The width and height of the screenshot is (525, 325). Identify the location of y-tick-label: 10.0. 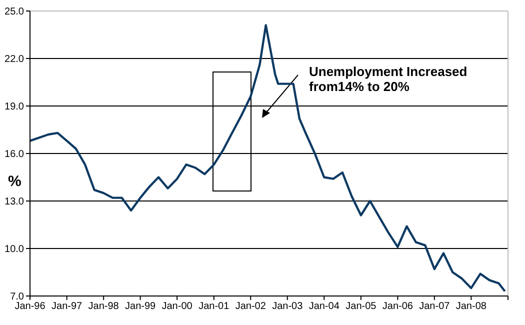
(14, 250).